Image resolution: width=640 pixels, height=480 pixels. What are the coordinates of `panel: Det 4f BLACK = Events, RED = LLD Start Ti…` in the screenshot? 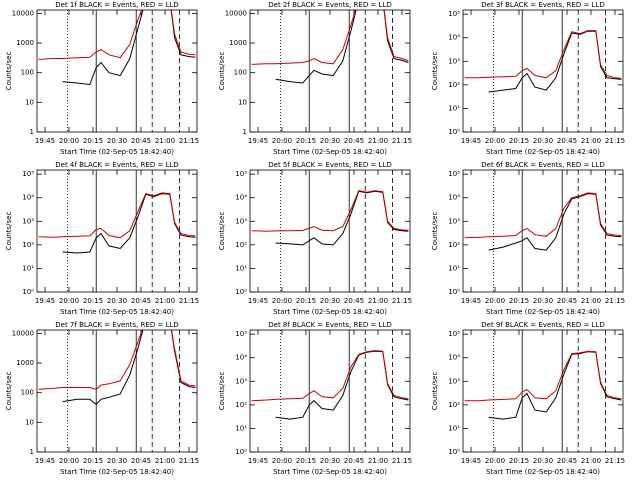 It's located at (102, 238).